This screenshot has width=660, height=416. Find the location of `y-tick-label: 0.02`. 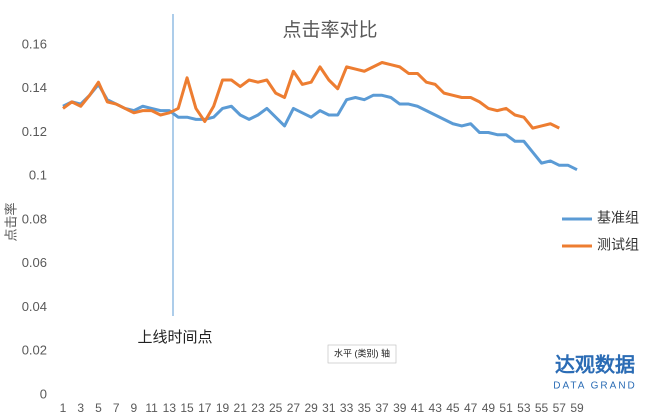

y-tick-label: 0.02 is located at coordinates (34, 350).